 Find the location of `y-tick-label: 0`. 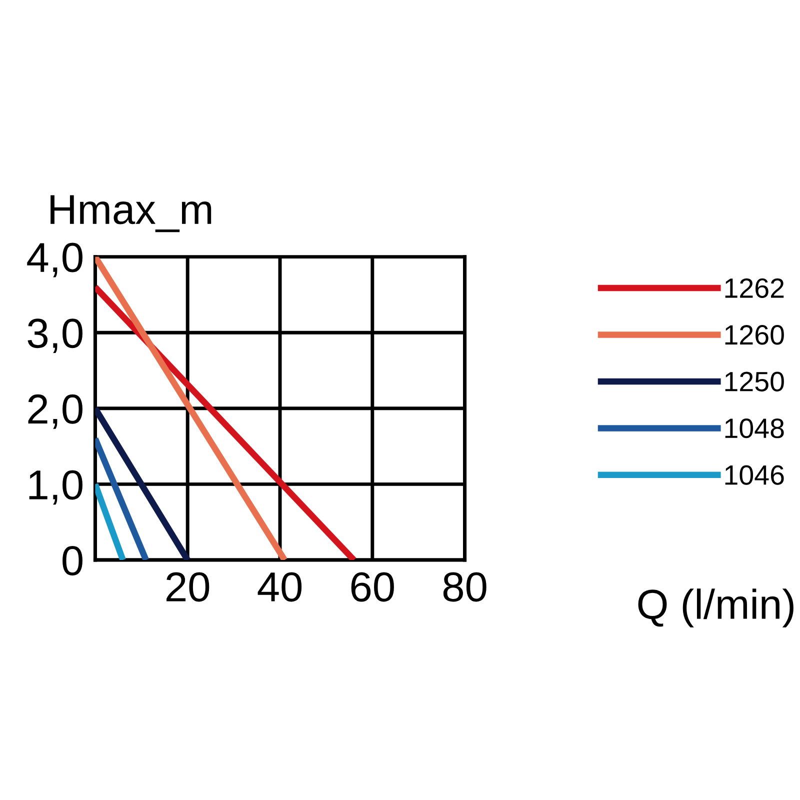

y-tick-label: 0 is located at coordinates (72, 561).